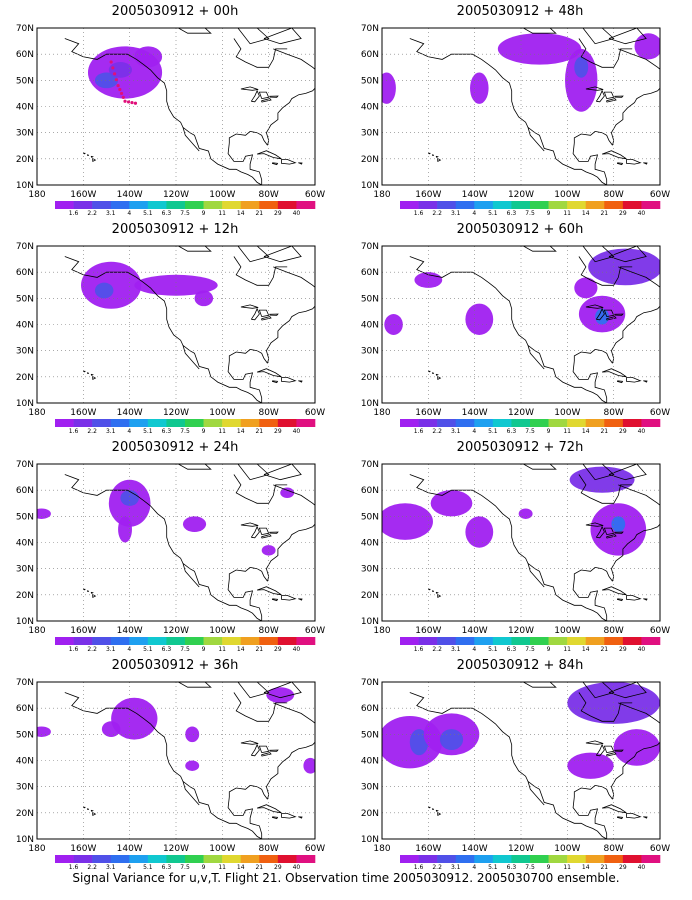 This screenshot has width=692, height=900. I want to click on colorbar-label: 21, so click(604, 430).